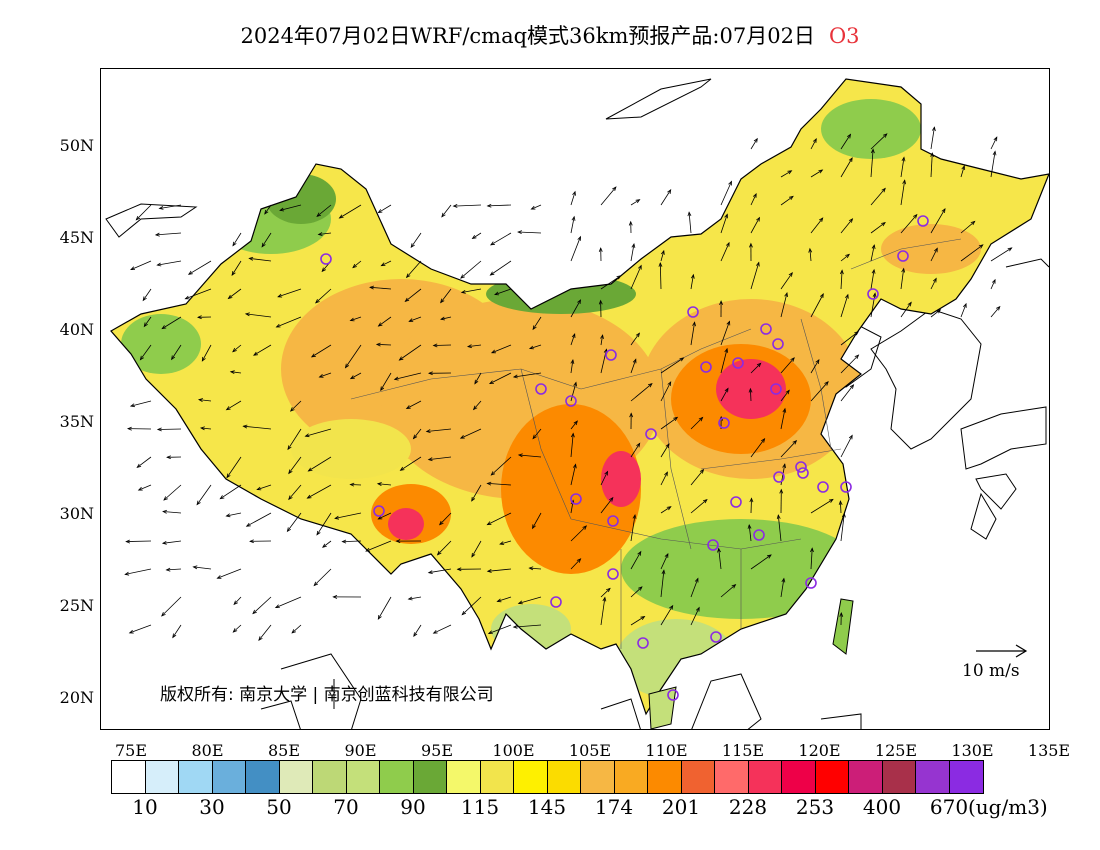 Image resolution: width=1100 pixels, height=850 pixels. Describe the element at coordinates (131, 750) in the screenshot. I see `longitude-label: 75E` at that location.